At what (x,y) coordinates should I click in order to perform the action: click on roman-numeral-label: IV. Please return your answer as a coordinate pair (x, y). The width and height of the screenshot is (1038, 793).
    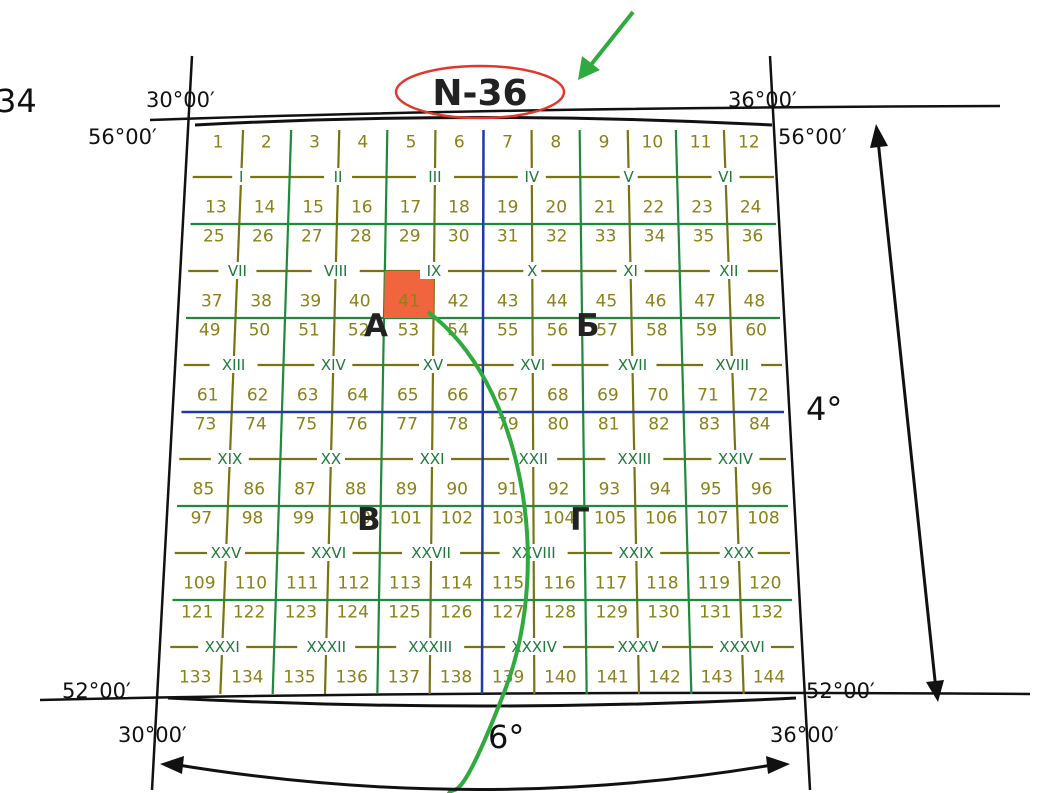
    Looking at the image, I should click on (531, 177).